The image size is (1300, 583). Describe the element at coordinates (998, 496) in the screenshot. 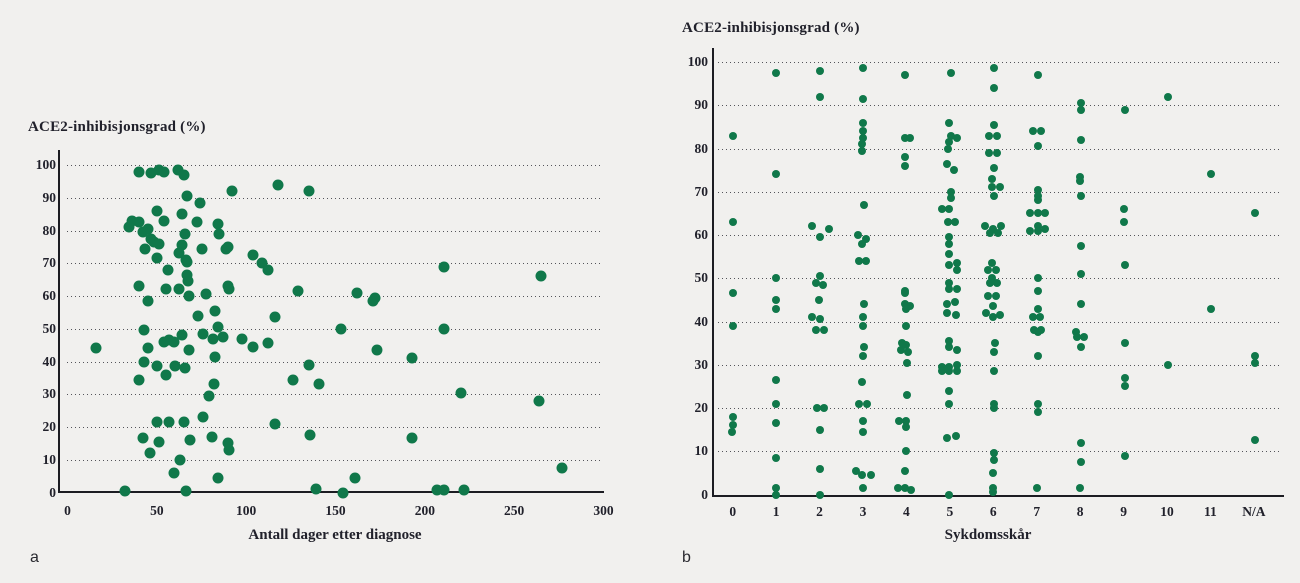

I see `figure-b-x-axis` at that location.